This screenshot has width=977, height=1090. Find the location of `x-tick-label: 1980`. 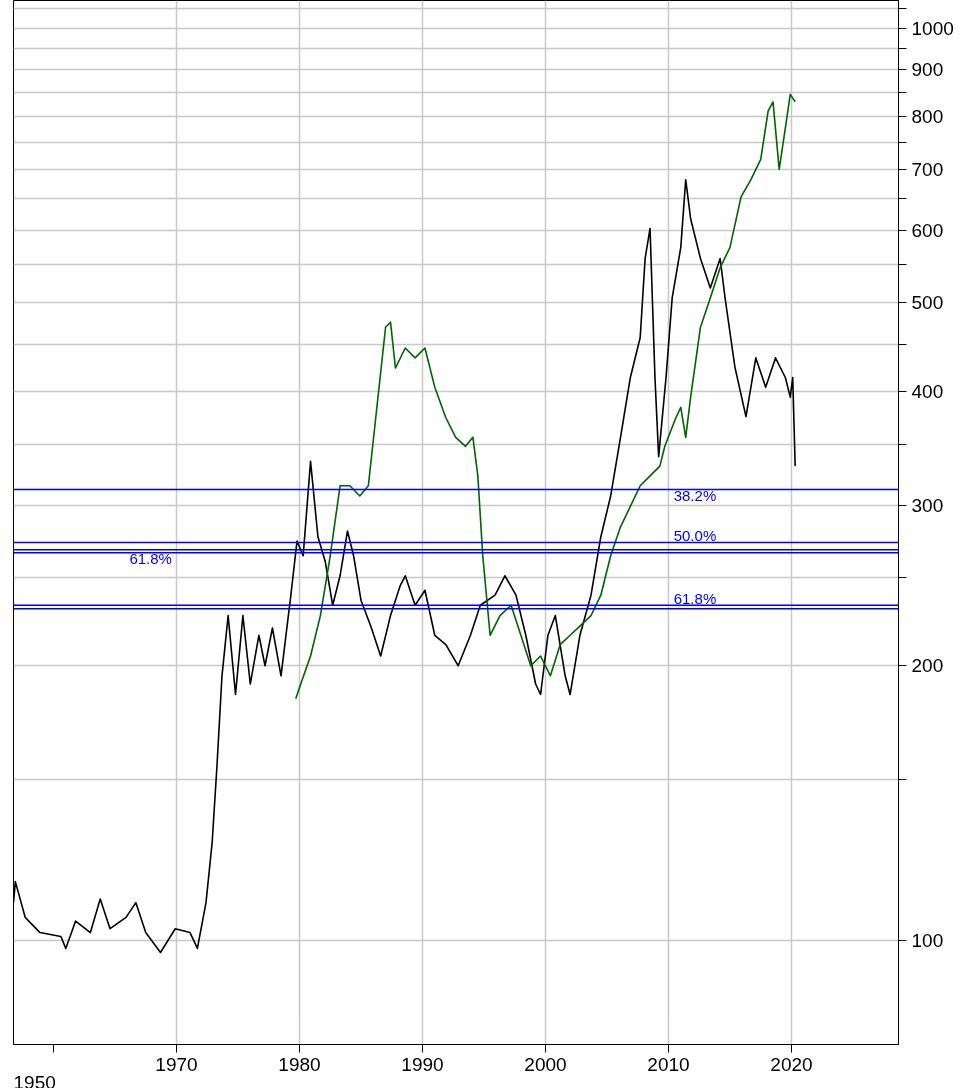

x-tick-label: 1980 is located at coordinates (299, 1064).